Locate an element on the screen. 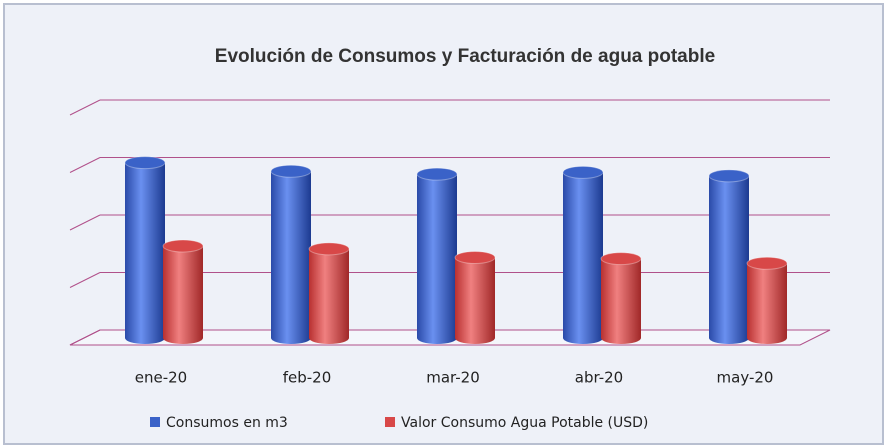  x-tick-label: ene-20 is located at coordinates (161, 378).